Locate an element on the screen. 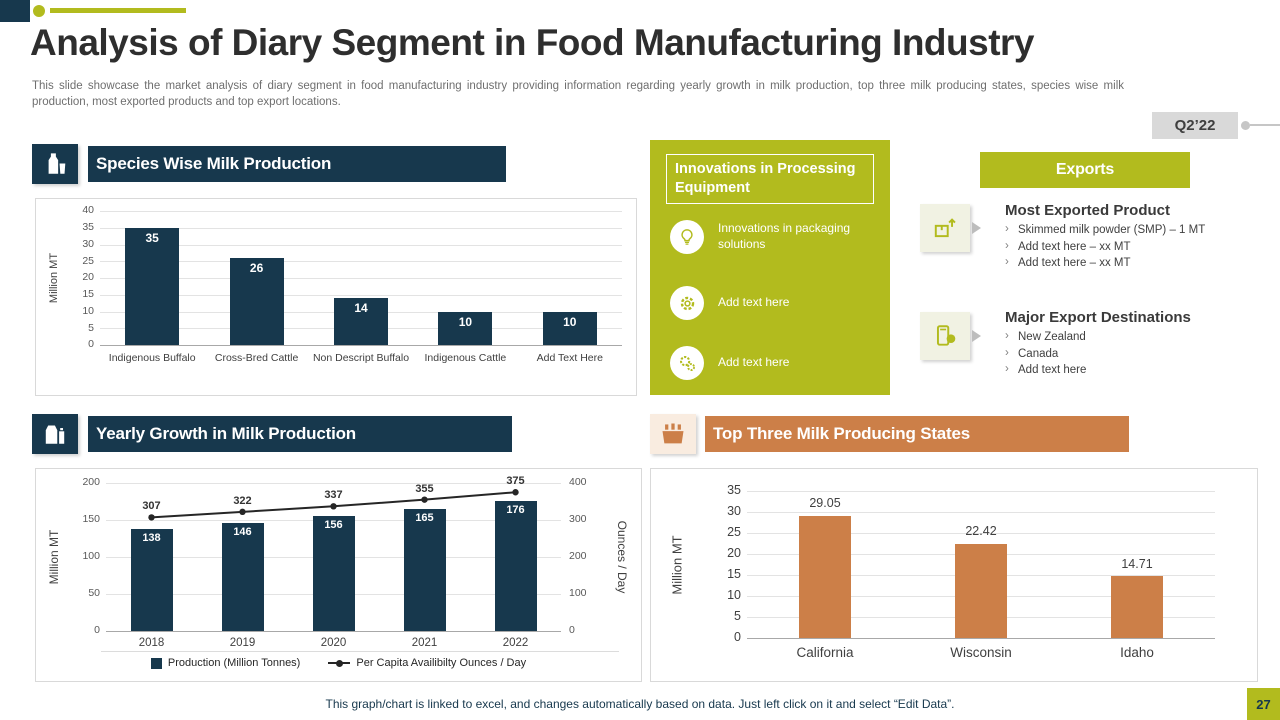  y-tick-label-right: 200 is located at coordinates (578, 556).